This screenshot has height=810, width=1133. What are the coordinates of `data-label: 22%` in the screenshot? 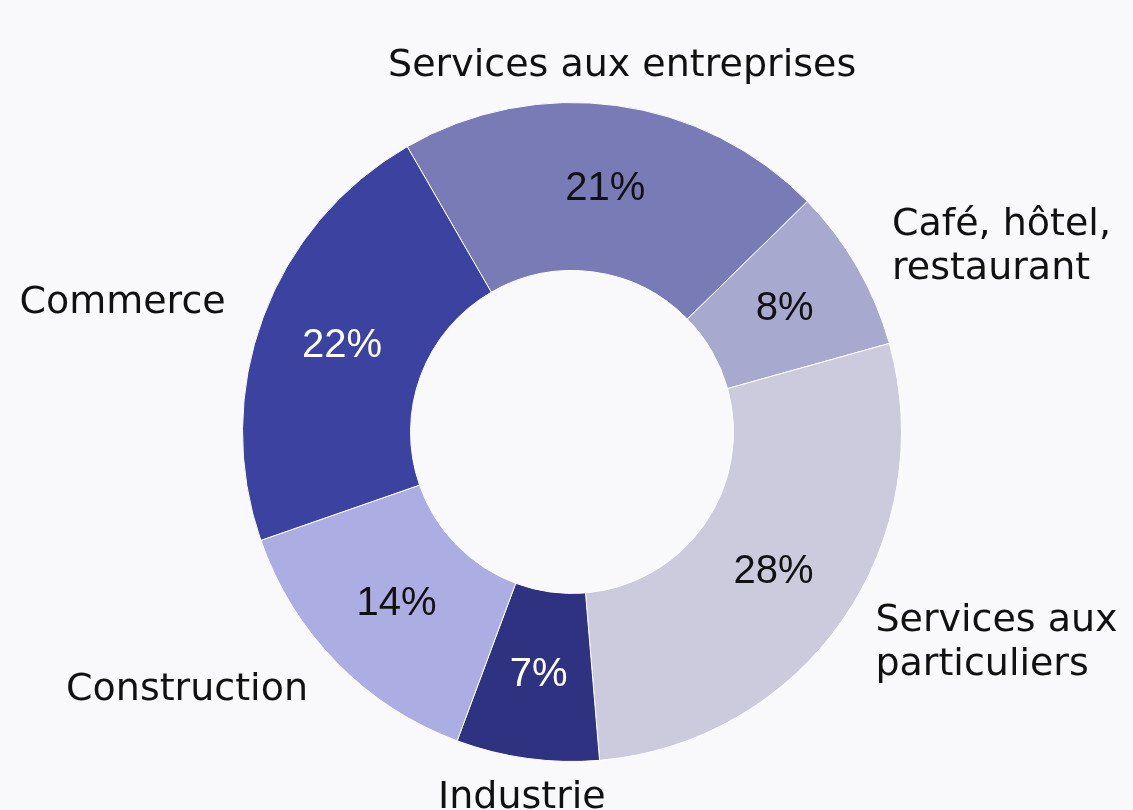 It's located at (341, 343).